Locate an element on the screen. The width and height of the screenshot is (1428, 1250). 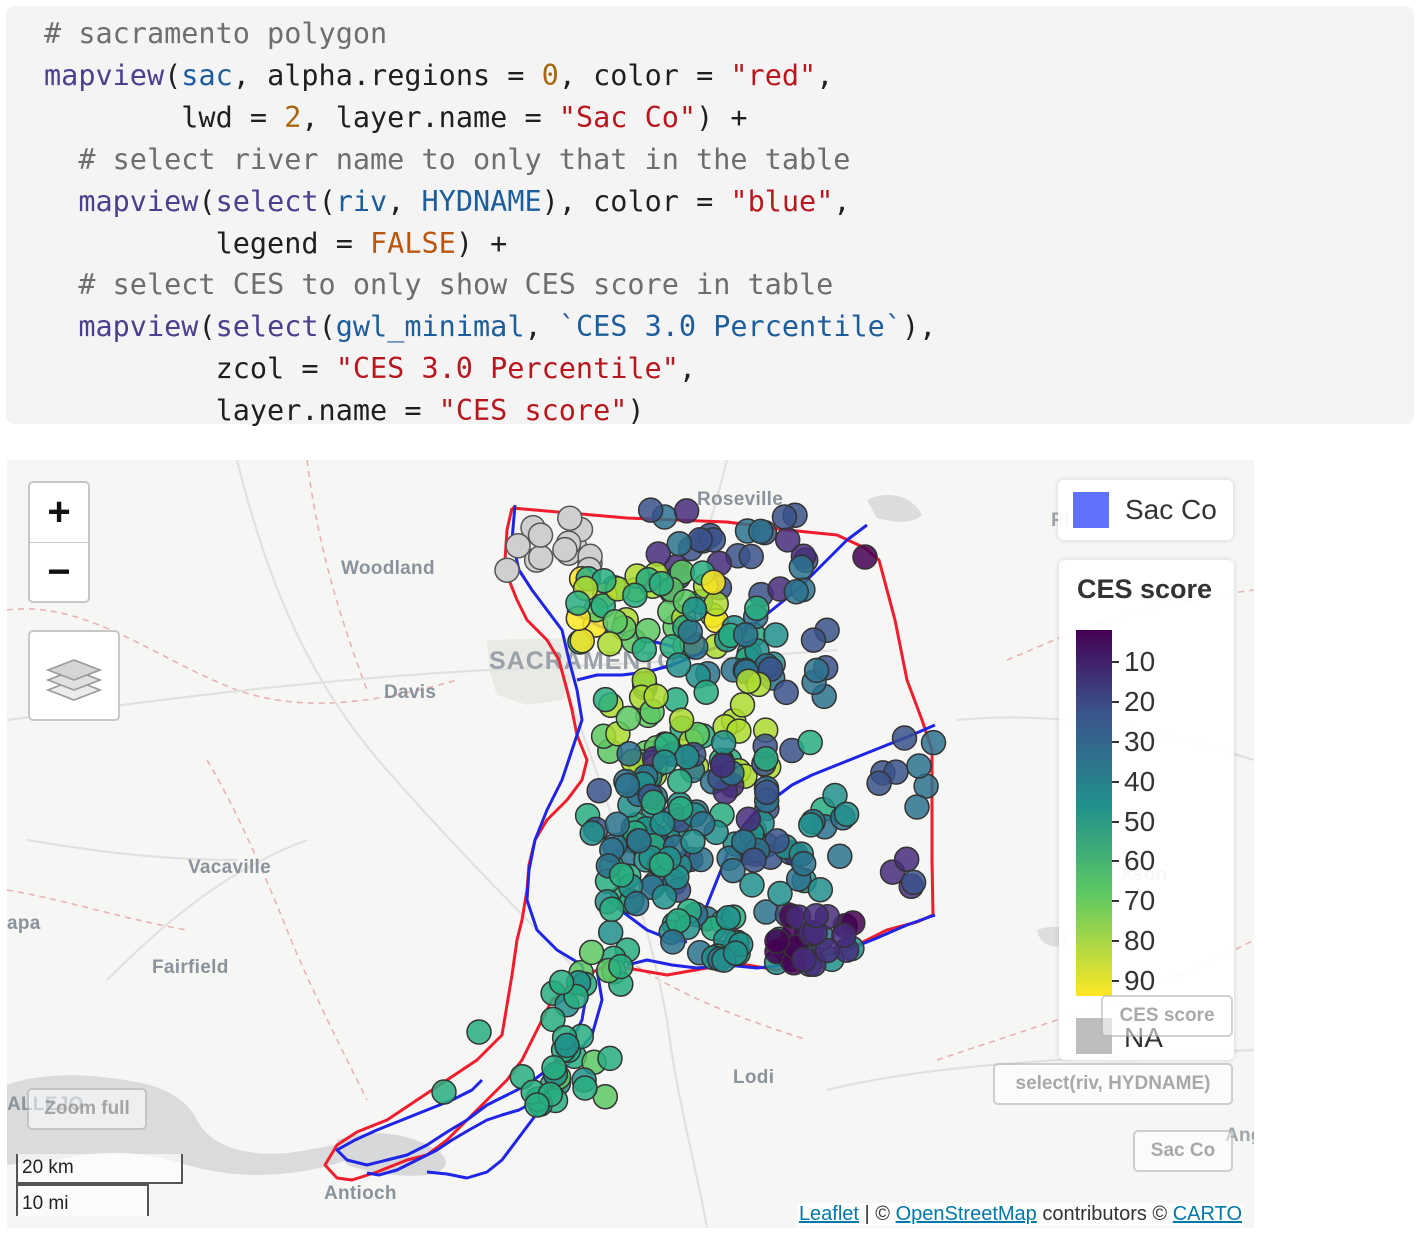
openstreetmap-link: OpenStreetMap is located at coordinates (966, 1214).